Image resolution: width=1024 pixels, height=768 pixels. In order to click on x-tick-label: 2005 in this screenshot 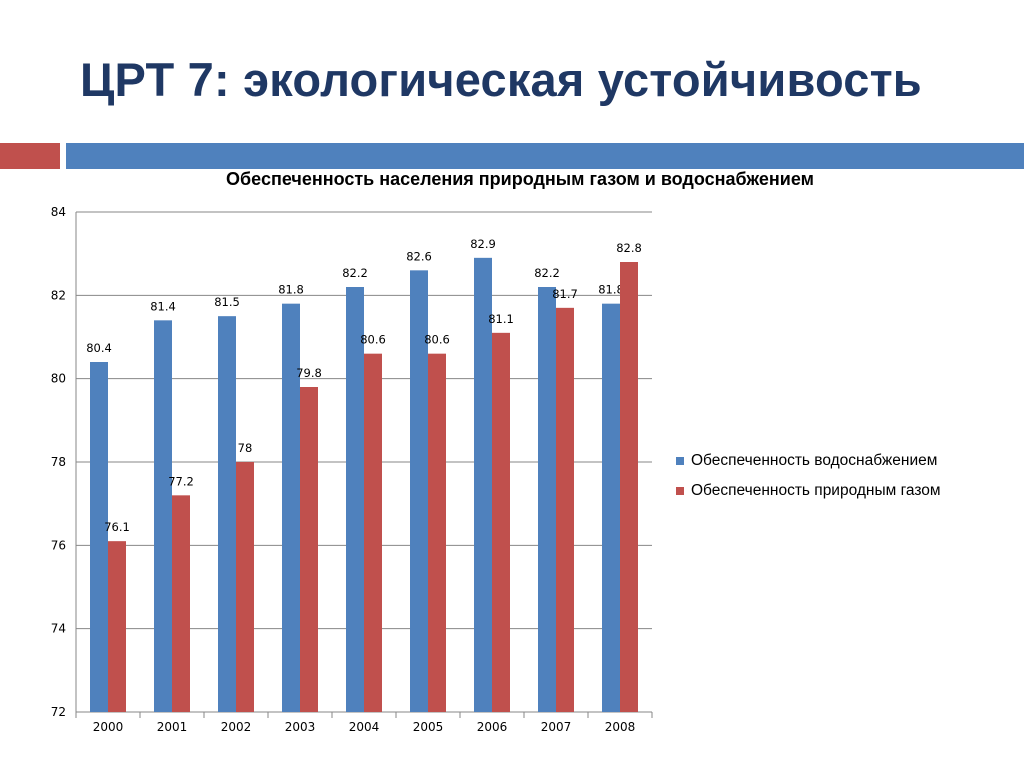, I will do `click(428, 727)`.